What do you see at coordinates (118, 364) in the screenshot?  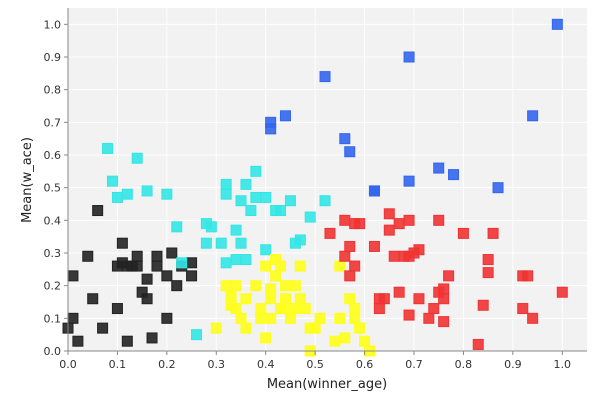 I see `x-tick-label: 0.1` at bounding box center [118, 364].